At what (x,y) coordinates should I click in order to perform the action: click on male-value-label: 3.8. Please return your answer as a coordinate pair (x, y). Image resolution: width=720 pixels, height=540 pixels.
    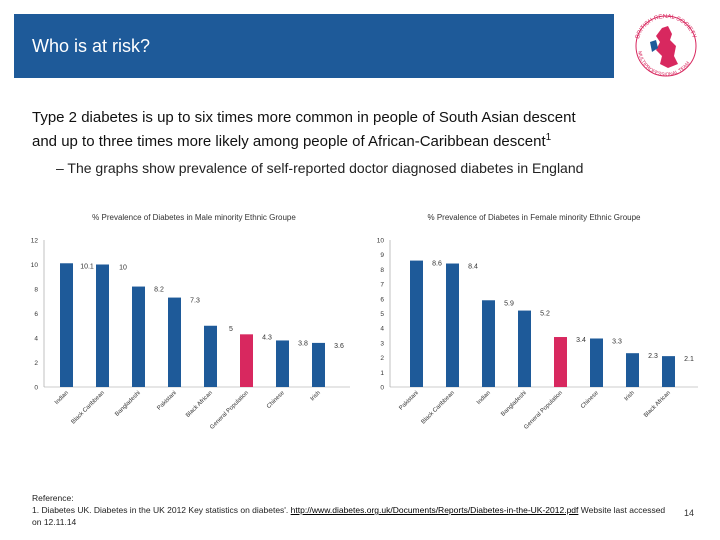
    Looking at the image, I should click on (303, 343).